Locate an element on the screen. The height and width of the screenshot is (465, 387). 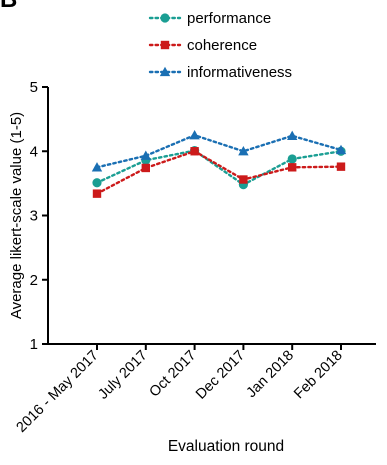
x-tick-label: Oct 2017 is located at coordinates (173, 374).